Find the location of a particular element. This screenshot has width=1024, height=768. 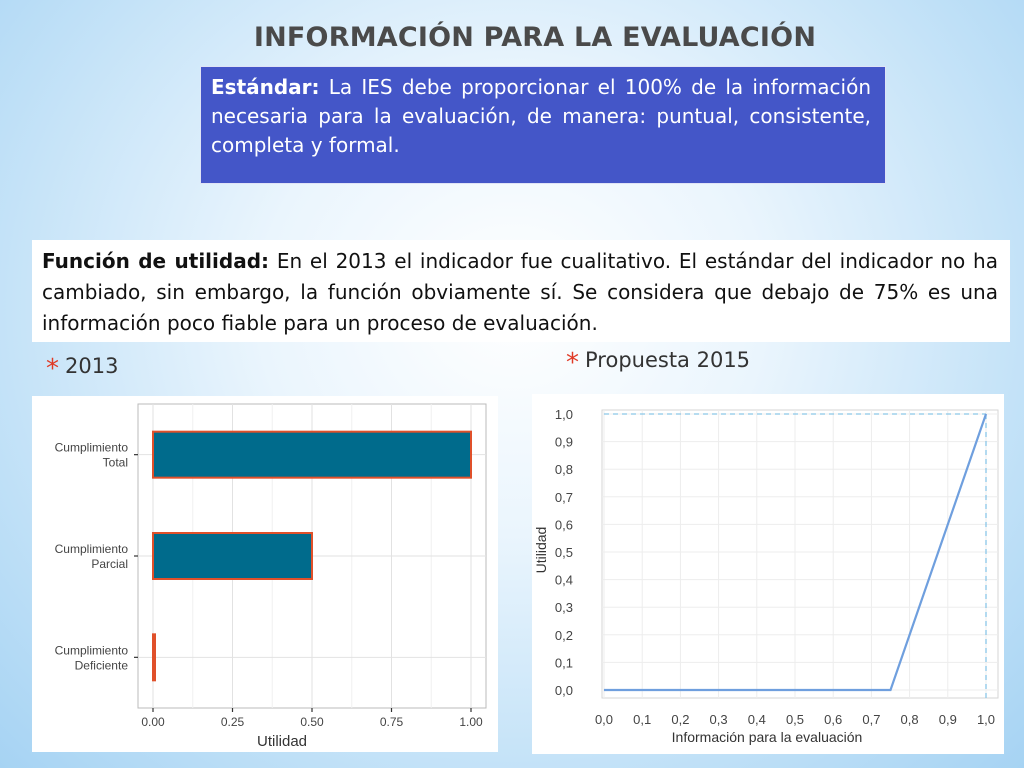

y-tick-label: 0,3 is located at coordinates (564, 607).